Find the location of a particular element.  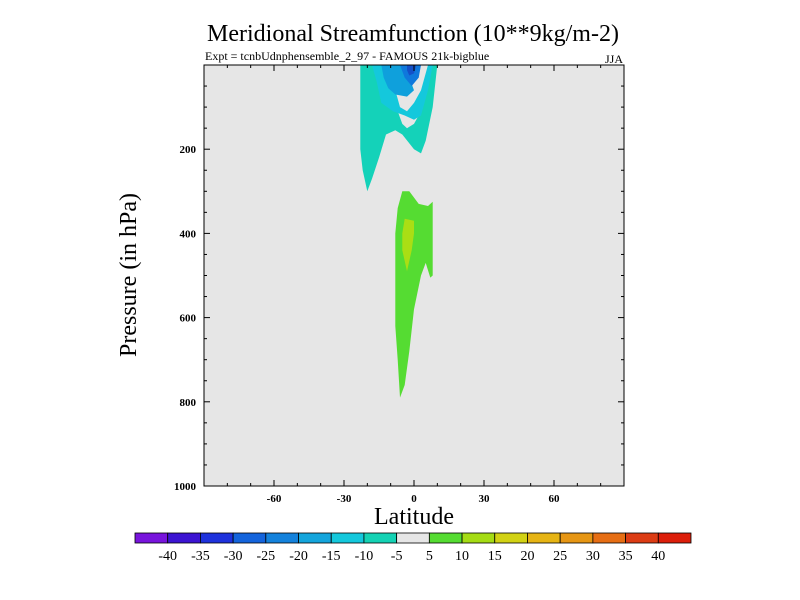

x-tick-label: 60 is located at coordinates (555, 499).